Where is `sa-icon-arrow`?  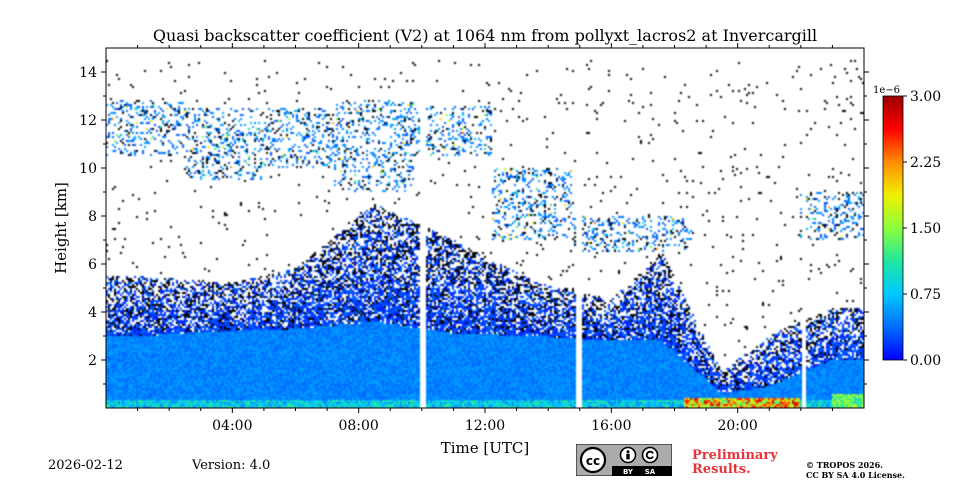 sa-icon-arrow is located at coordinates (649, 455).